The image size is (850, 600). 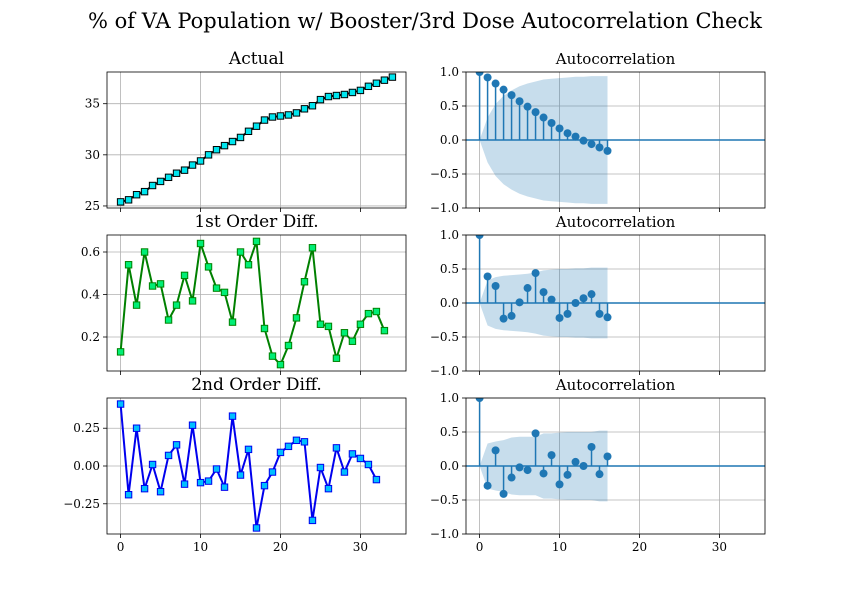 What do you see at coordinates (598, 465) in the screenshot?
I see `chart-panel-6: Autocorrelation 0 10 20 30 −1.0 −0.5 0.0 0.5 1.0` at bounding box center [598, 465].